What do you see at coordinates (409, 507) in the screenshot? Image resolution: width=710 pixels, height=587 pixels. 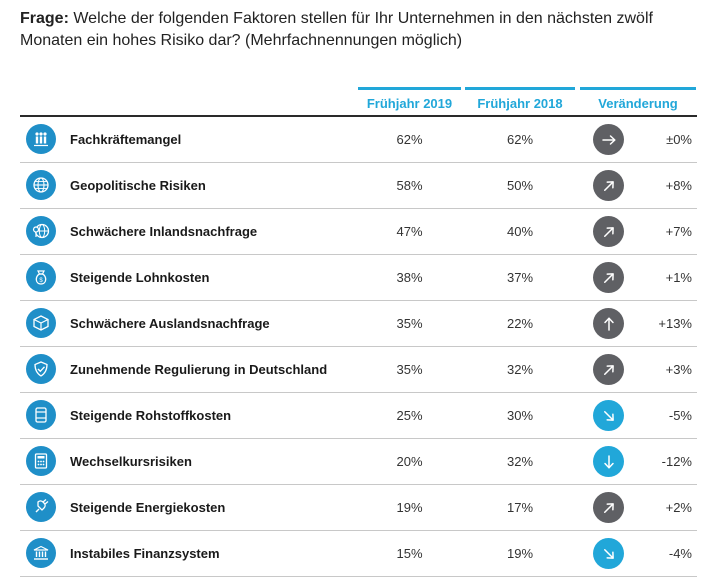 I see `value-2019: 19%` at bounding box center [409, 507].